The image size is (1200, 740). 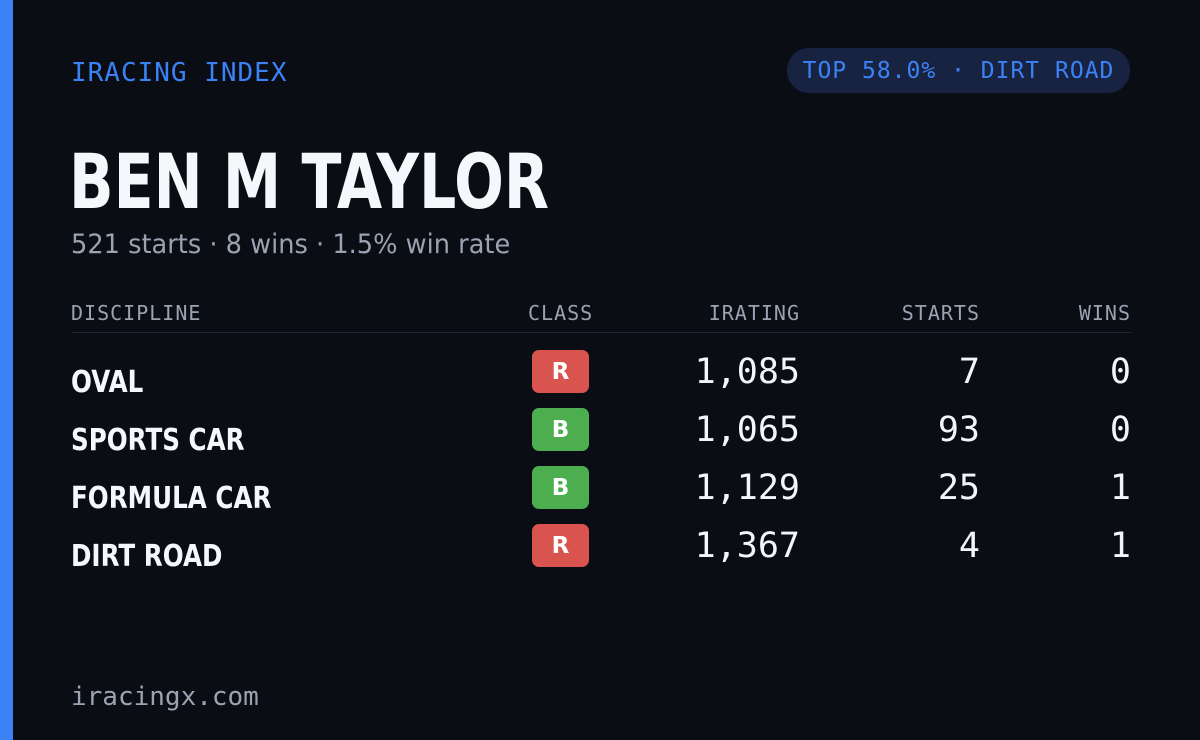 I want to click on header-class: CLASS, so click(x=561, y=313).